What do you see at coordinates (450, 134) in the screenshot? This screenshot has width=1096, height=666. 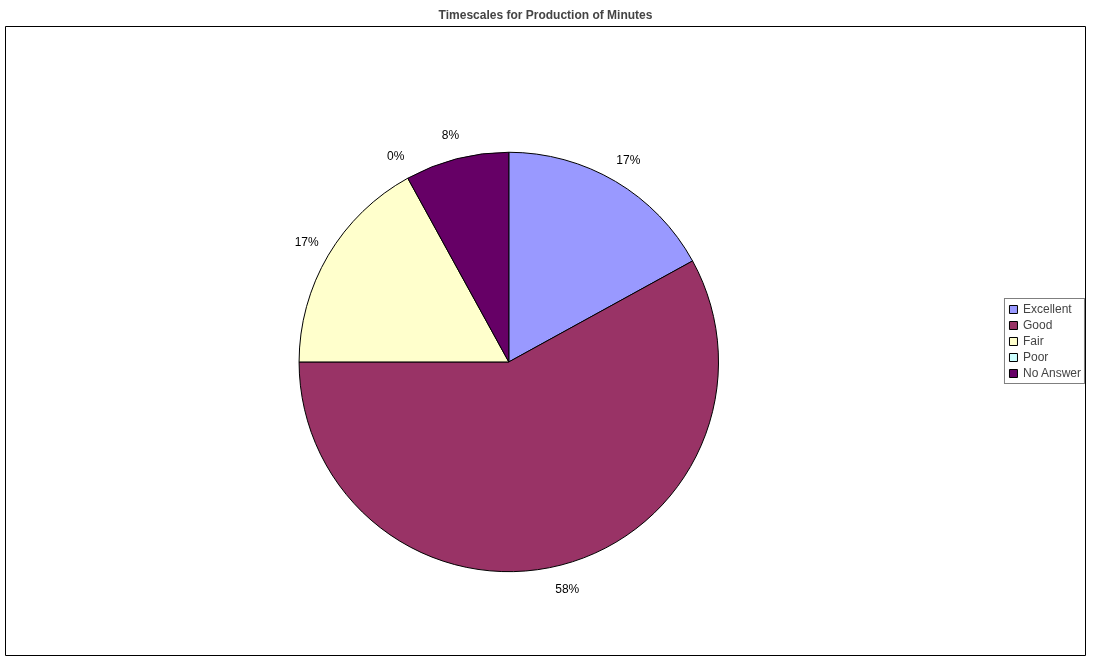 I see `data-label: 8%` at bounding box center [450, 134].